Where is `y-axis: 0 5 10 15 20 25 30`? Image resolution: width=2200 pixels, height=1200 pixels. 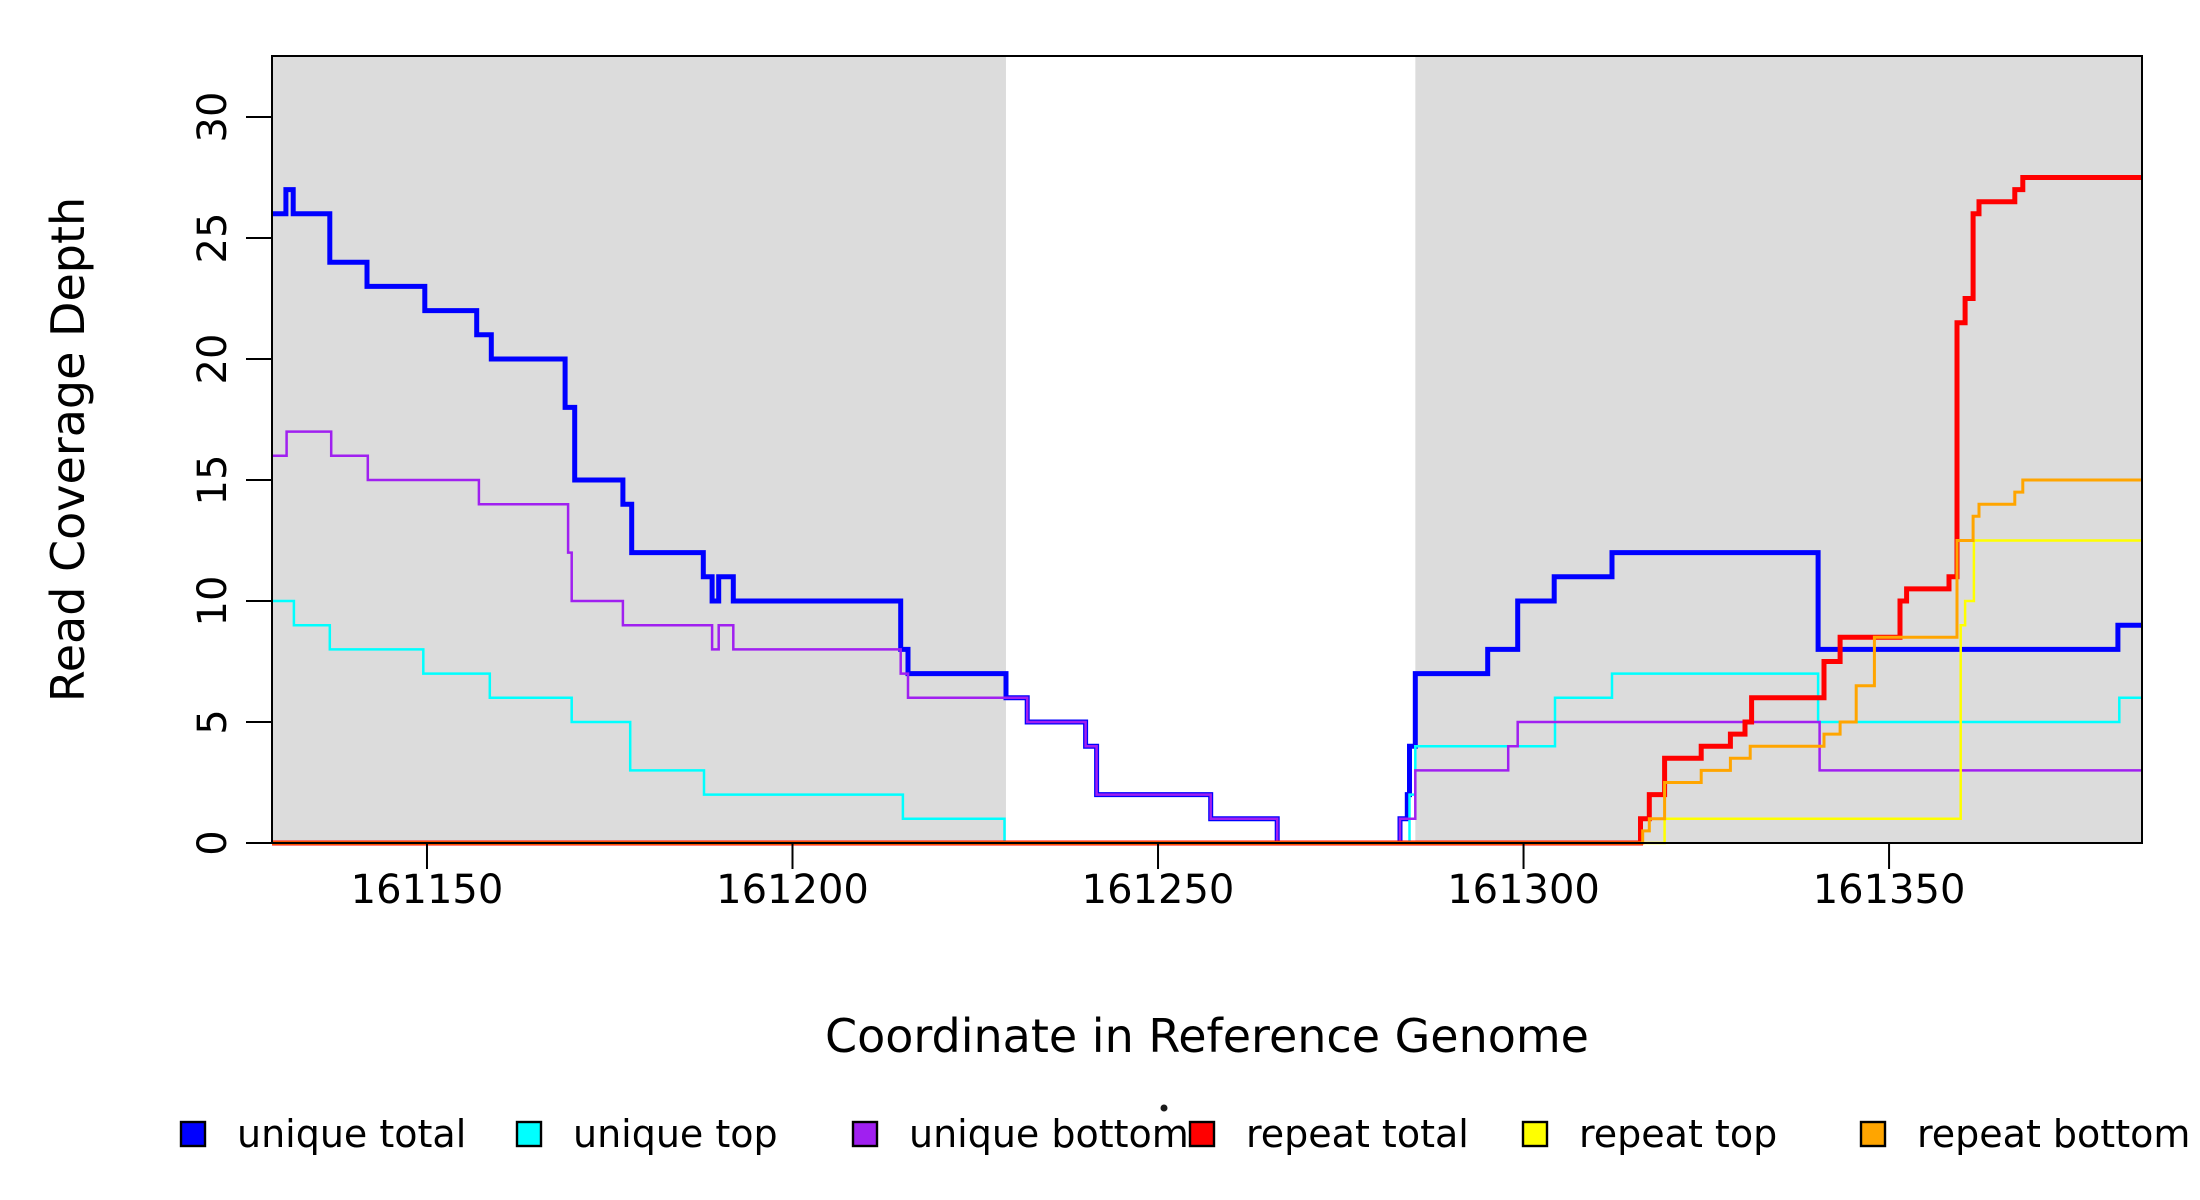
y-axis: 0 5 10 15 20 25 30 is located at coordinates (231, 474).